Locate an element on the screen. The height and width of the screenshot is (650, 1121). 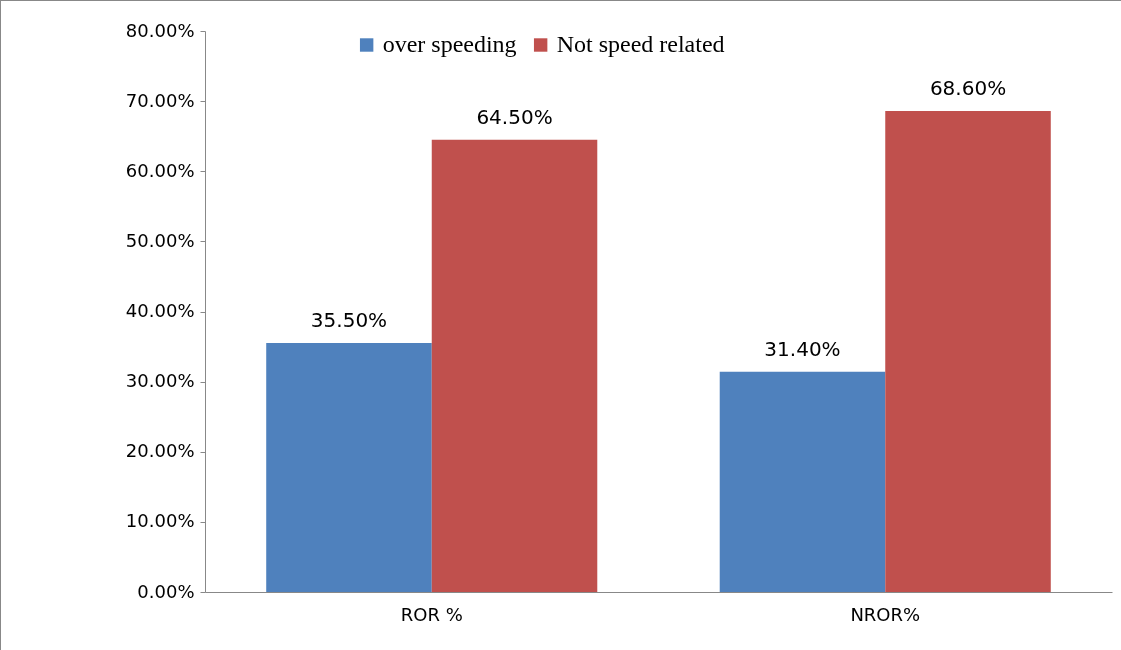
y-tick-label: 0.00% is located at coordinates (166, 591).